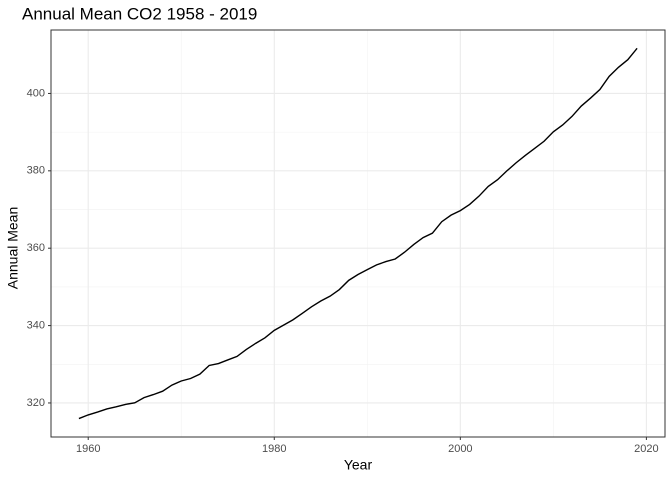 The image size is (672, 480). I want to click on y-tick-label: 340, so click(36, 325).